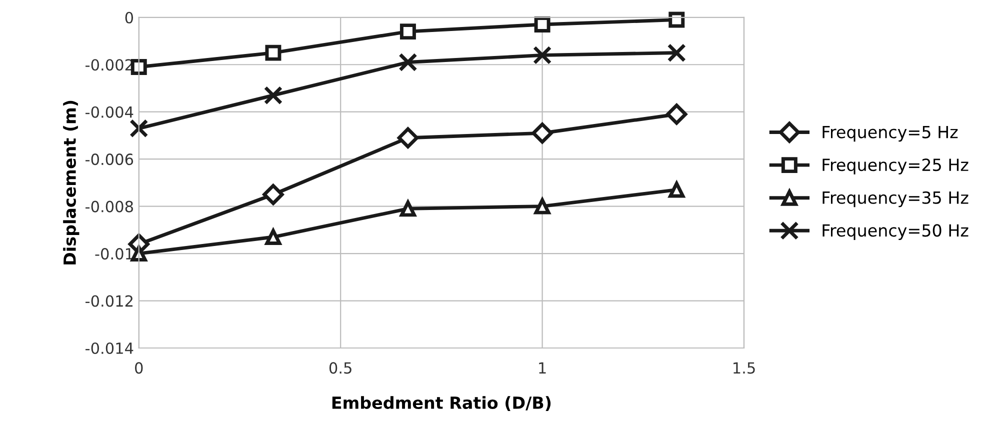 This screenshot has width=992, height=435. I want to click on y-tick-label: -0.014, so click(110, 348).